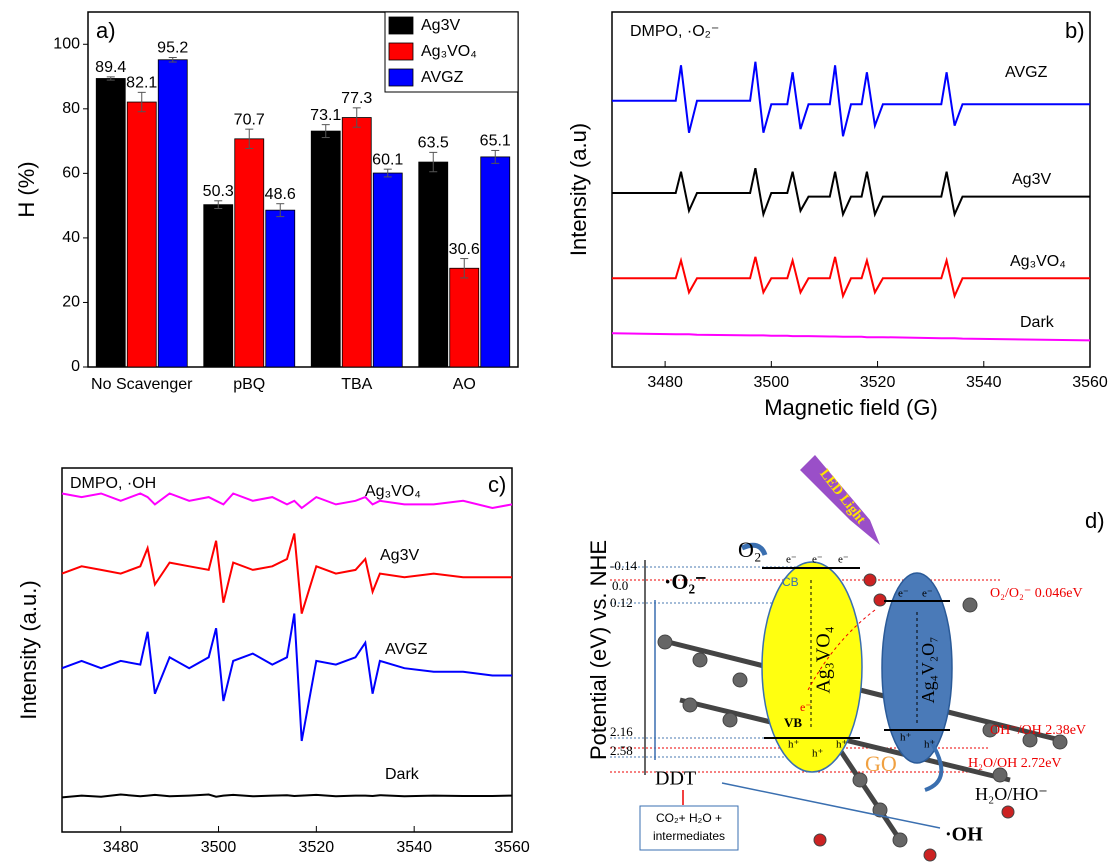 The width and height of the screenshot is (1110, 862). What do you see at coordinates (1038, 261) in the screenshot?
I see `series-label: Ag₃VO₄` at bounding box center [1038, 261].